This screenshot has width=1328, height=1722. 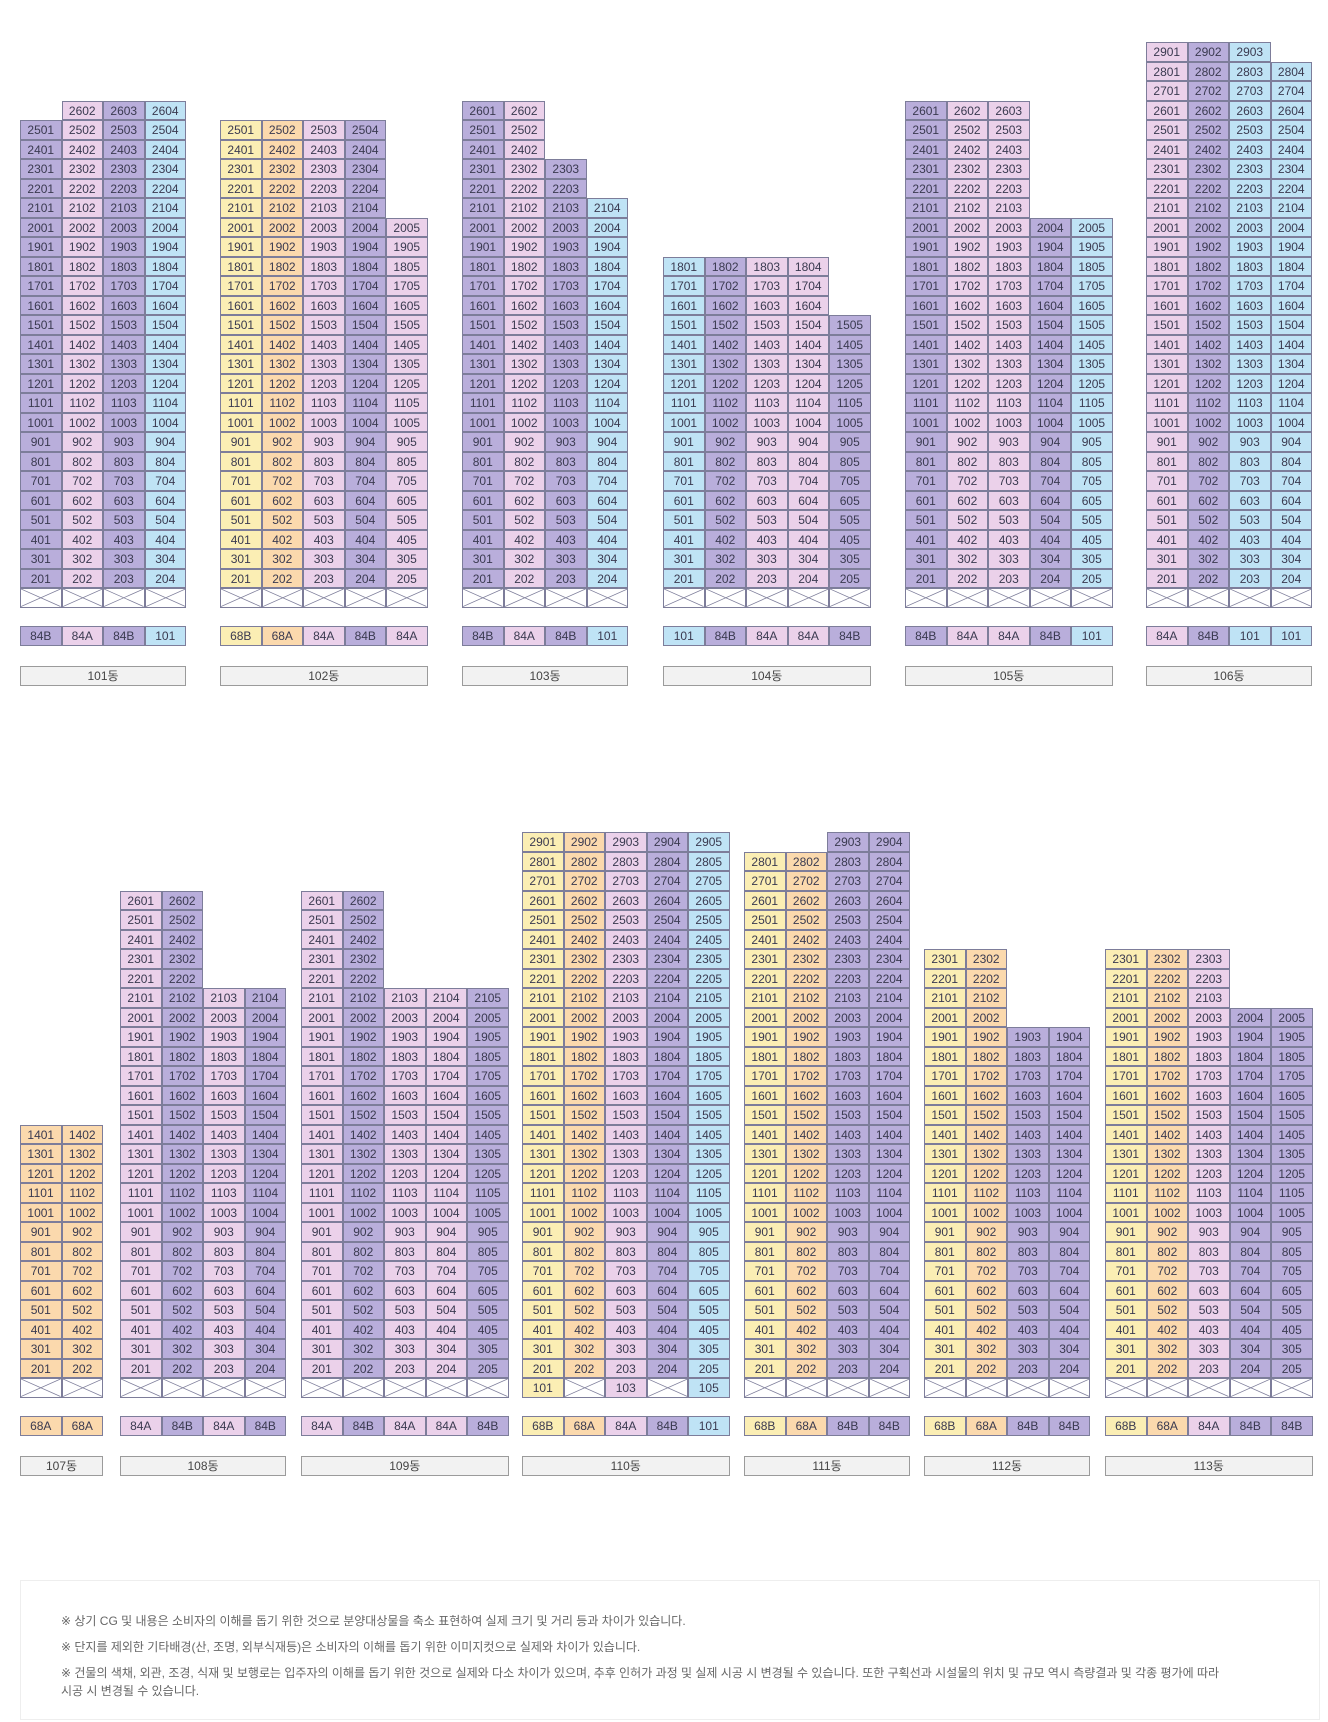 What do you see at coordinates (124, 578) in the screenshot?
I see `unit-cell: 203` at bounding box center [124, 578].